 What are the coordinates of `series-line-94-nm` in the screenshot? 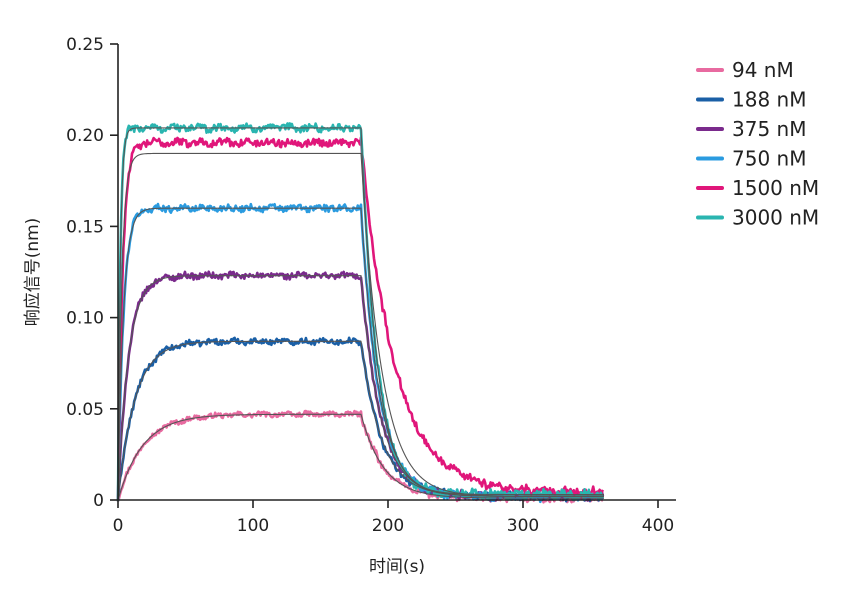 It's located at (360, 456).